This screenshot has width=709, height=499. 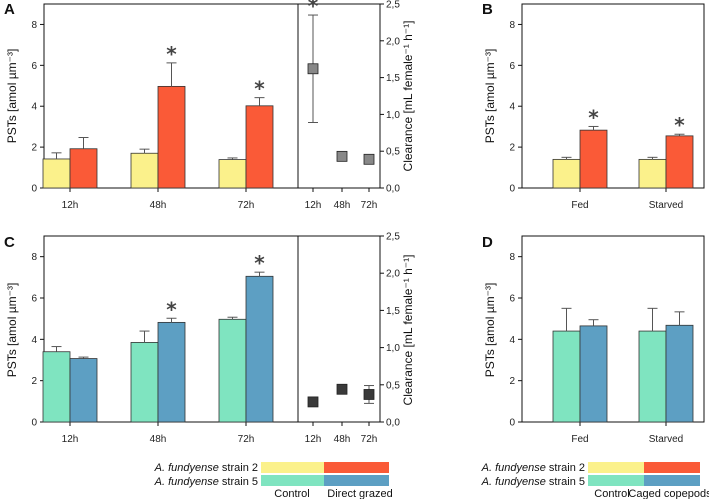 What do you see at coordinates (565, 468) in the screenshot?
I see `legend-2-row-1-strain: strain 2` at bounding box center [565, 468].